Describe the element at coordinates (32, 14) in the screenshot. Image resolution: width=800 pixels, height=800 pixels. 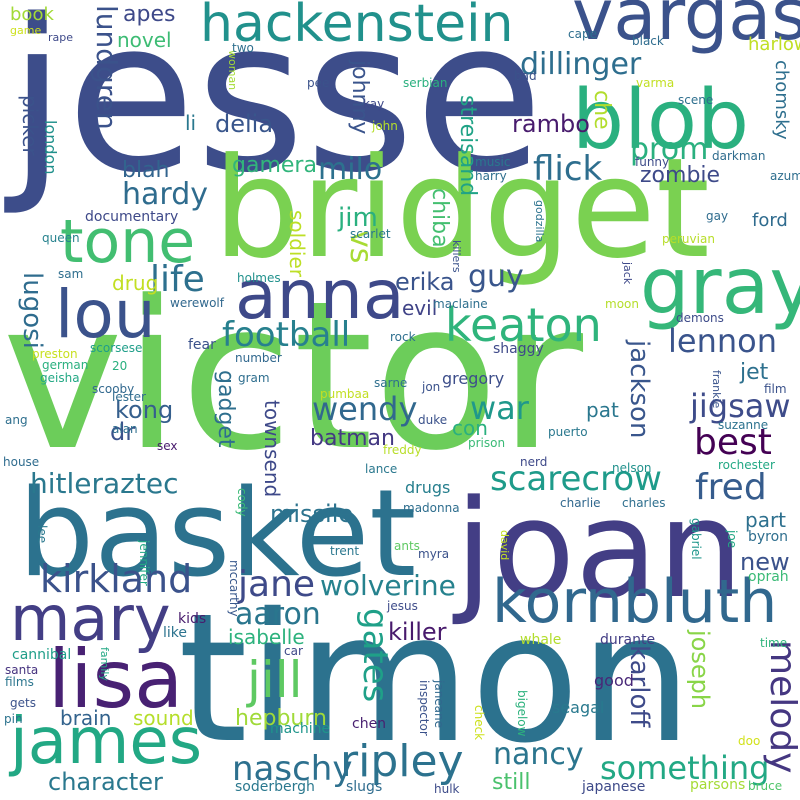
I see `word-book: book` at that location.